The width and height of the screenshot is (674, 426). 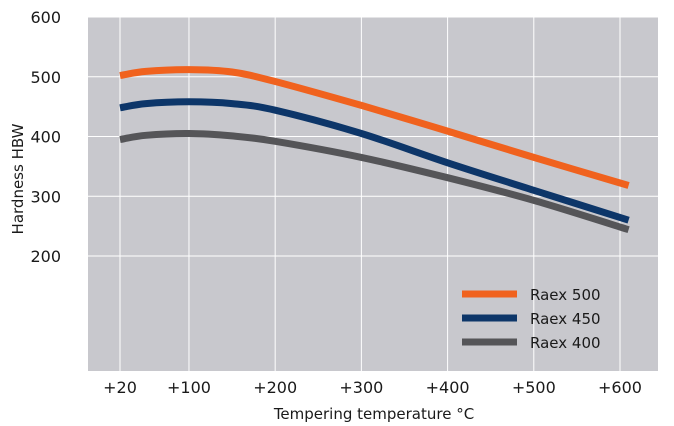 I want to click on x-tick-label: +300, so click(x=361, y=387).